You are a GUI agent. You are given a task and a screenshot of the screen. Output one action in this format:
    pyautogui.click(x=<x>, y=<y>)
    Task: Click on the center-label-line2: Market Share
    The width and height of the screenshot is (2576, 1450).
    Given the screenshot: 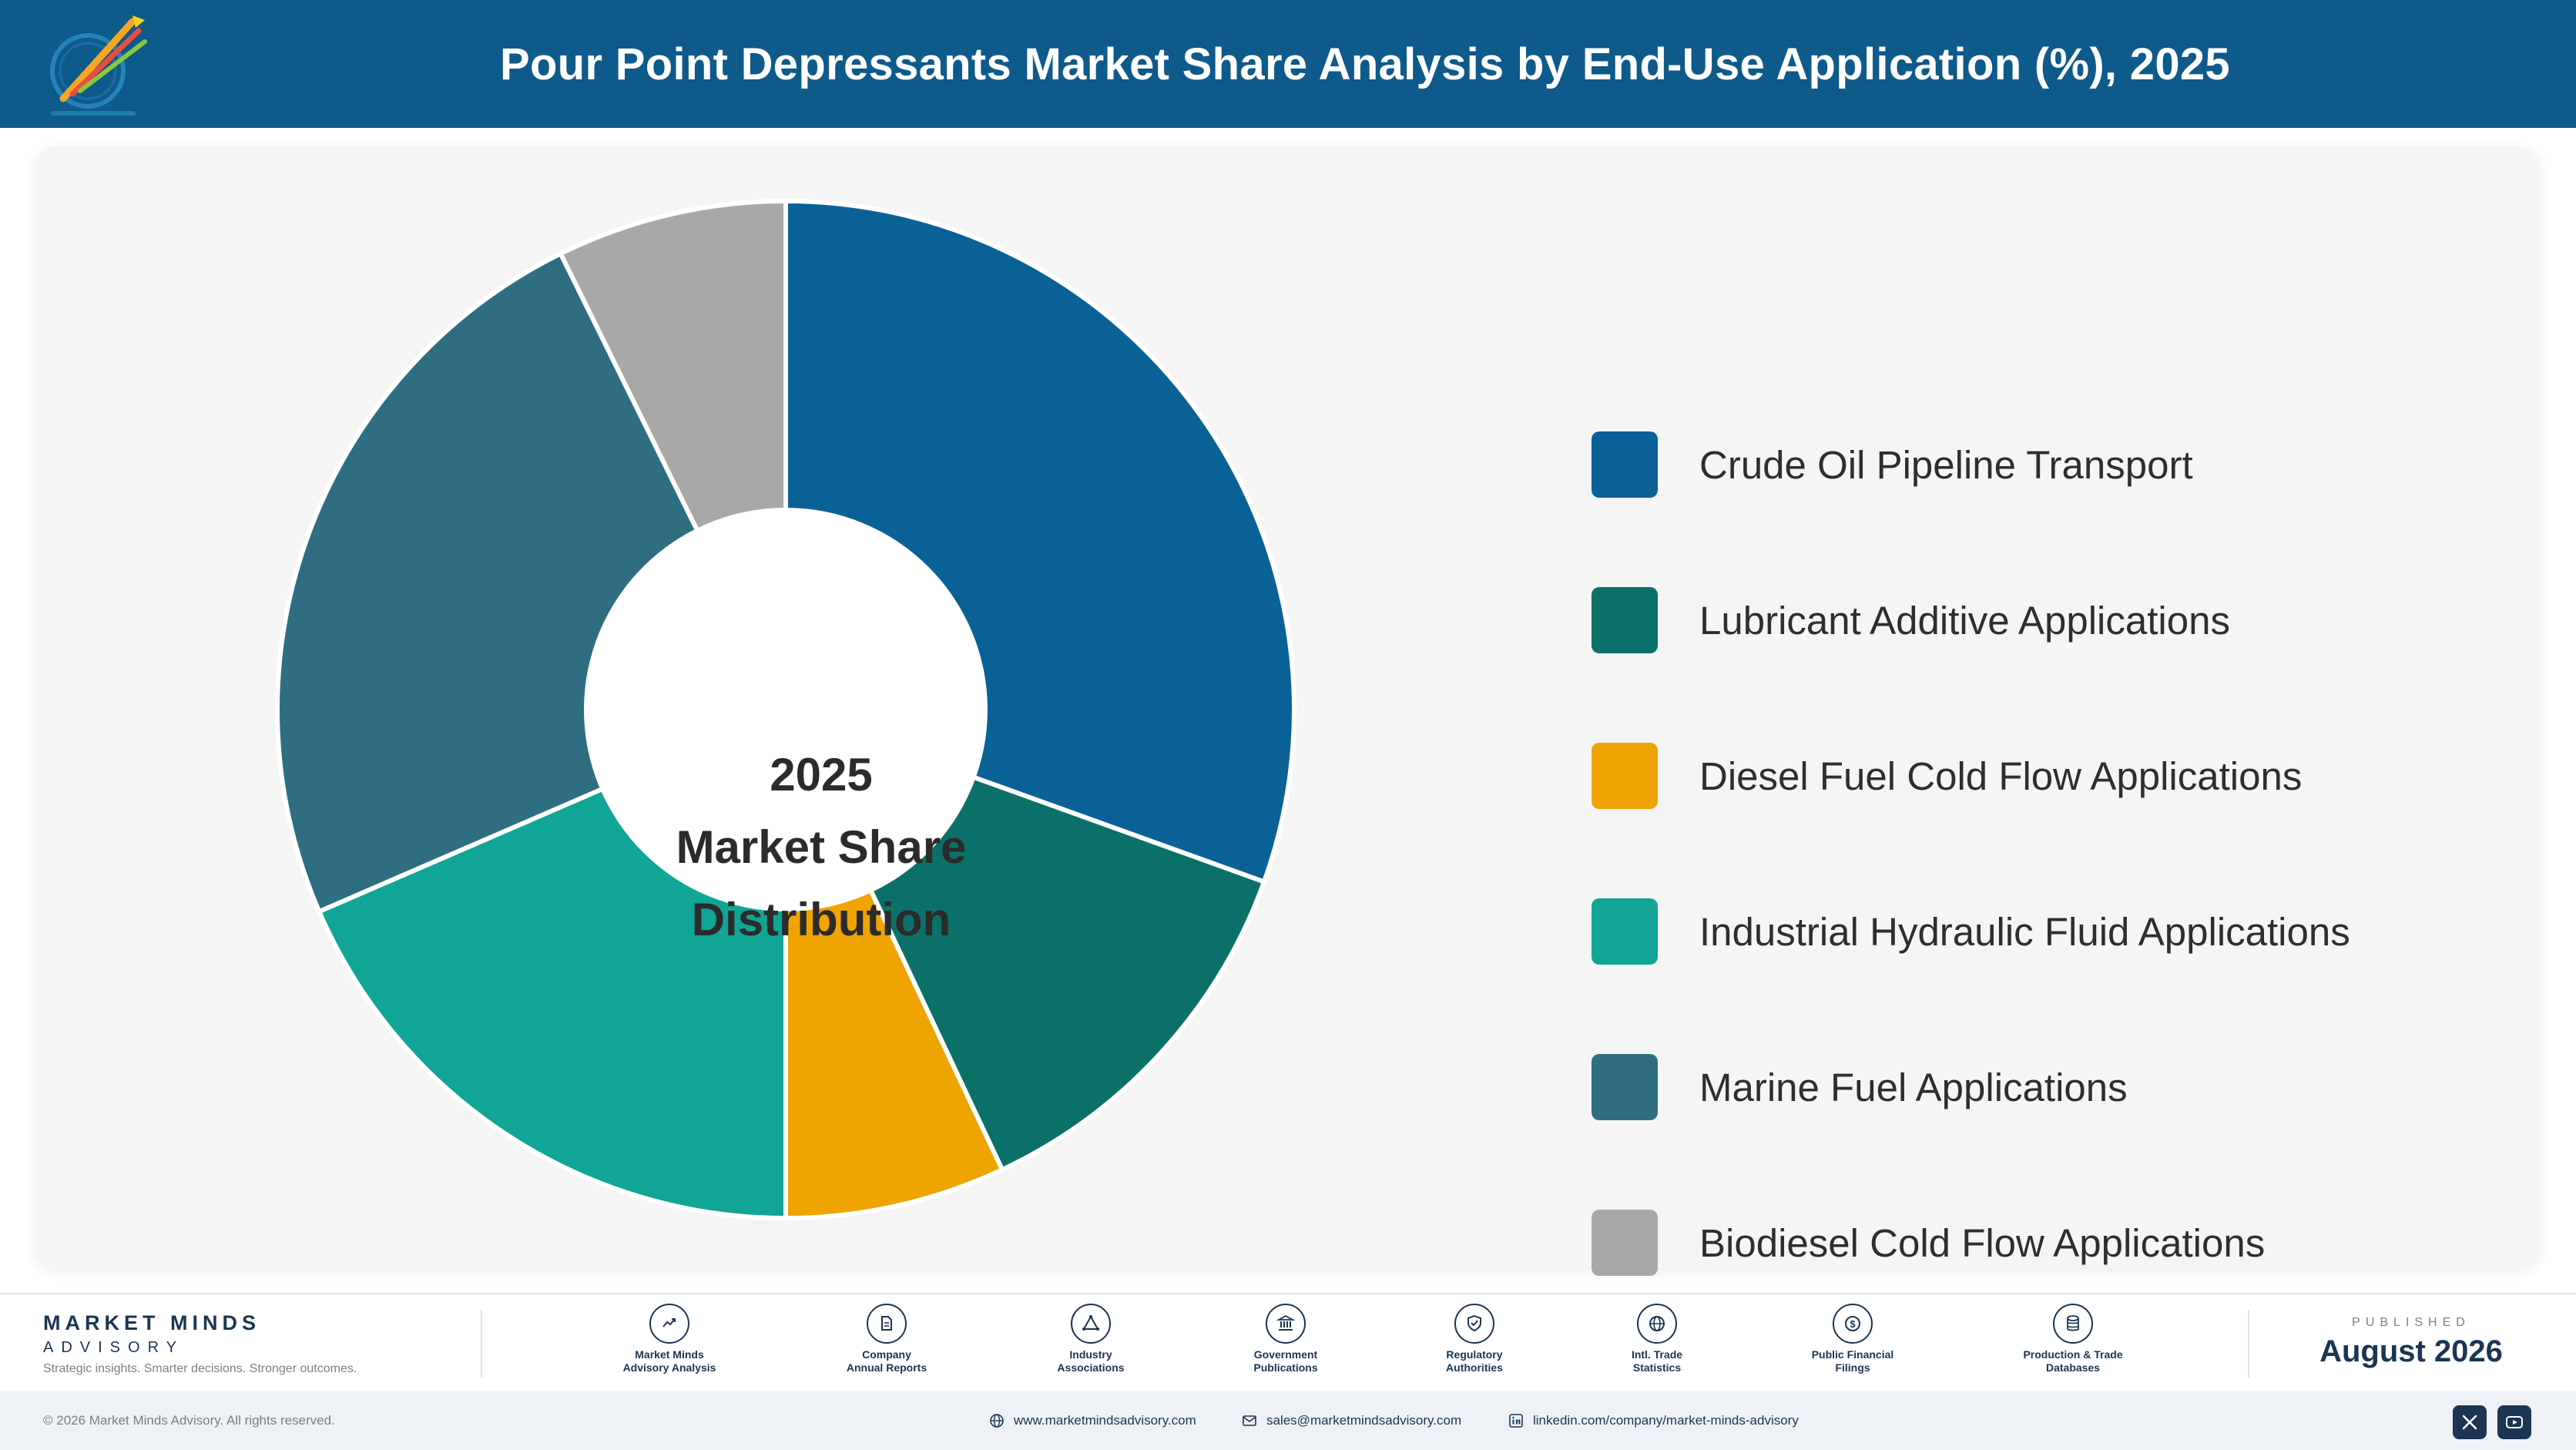 What is the action you would take?
    pyautogui.click(x=821, y=847)
    